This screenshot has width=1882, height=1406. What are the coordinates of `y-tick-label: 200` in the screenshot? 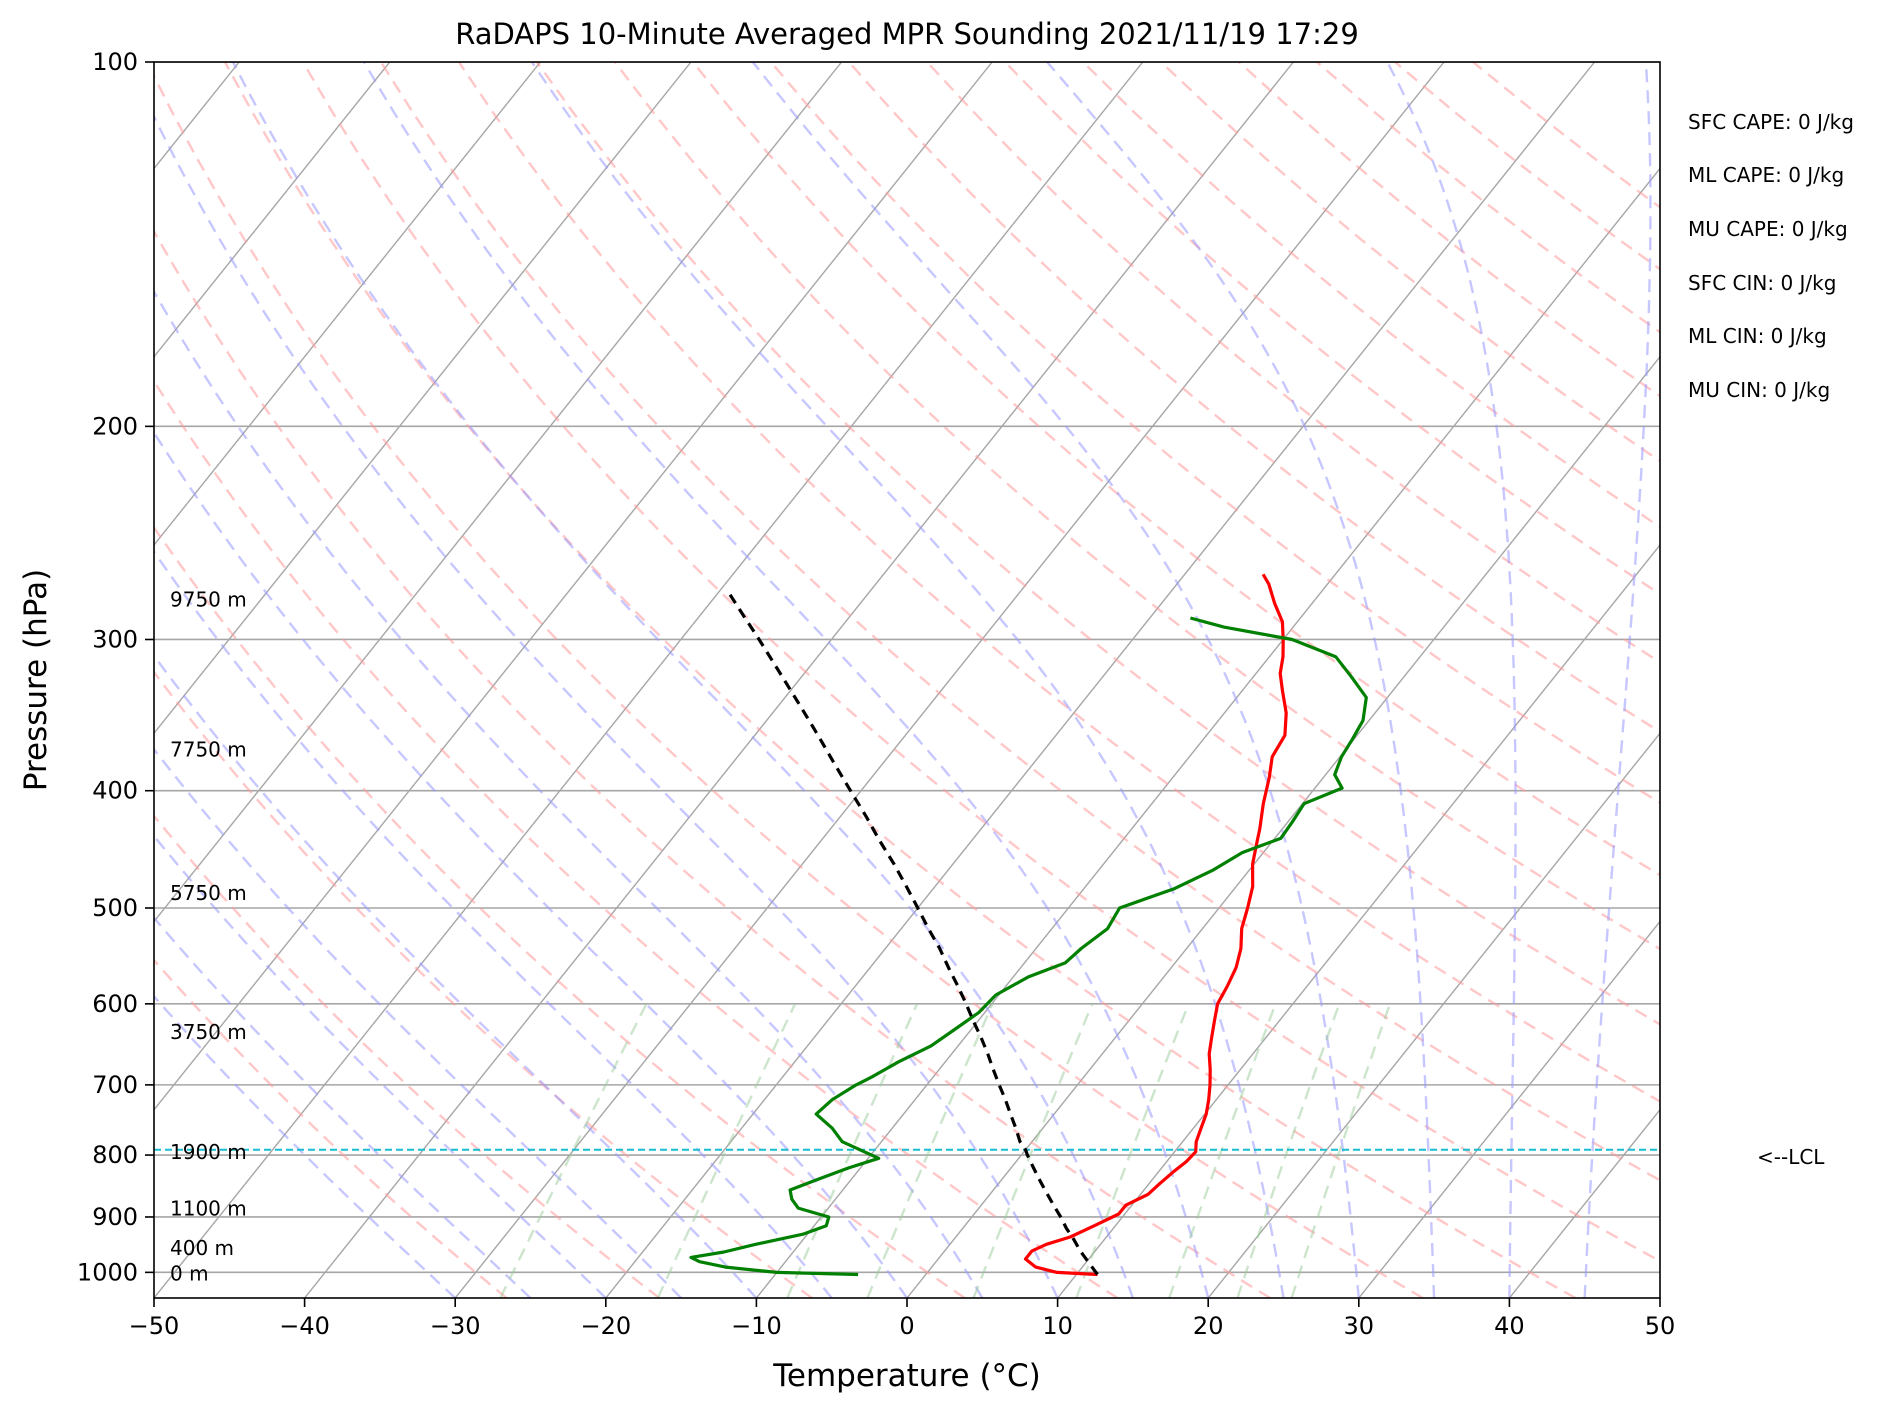 It's located at (115, 426).